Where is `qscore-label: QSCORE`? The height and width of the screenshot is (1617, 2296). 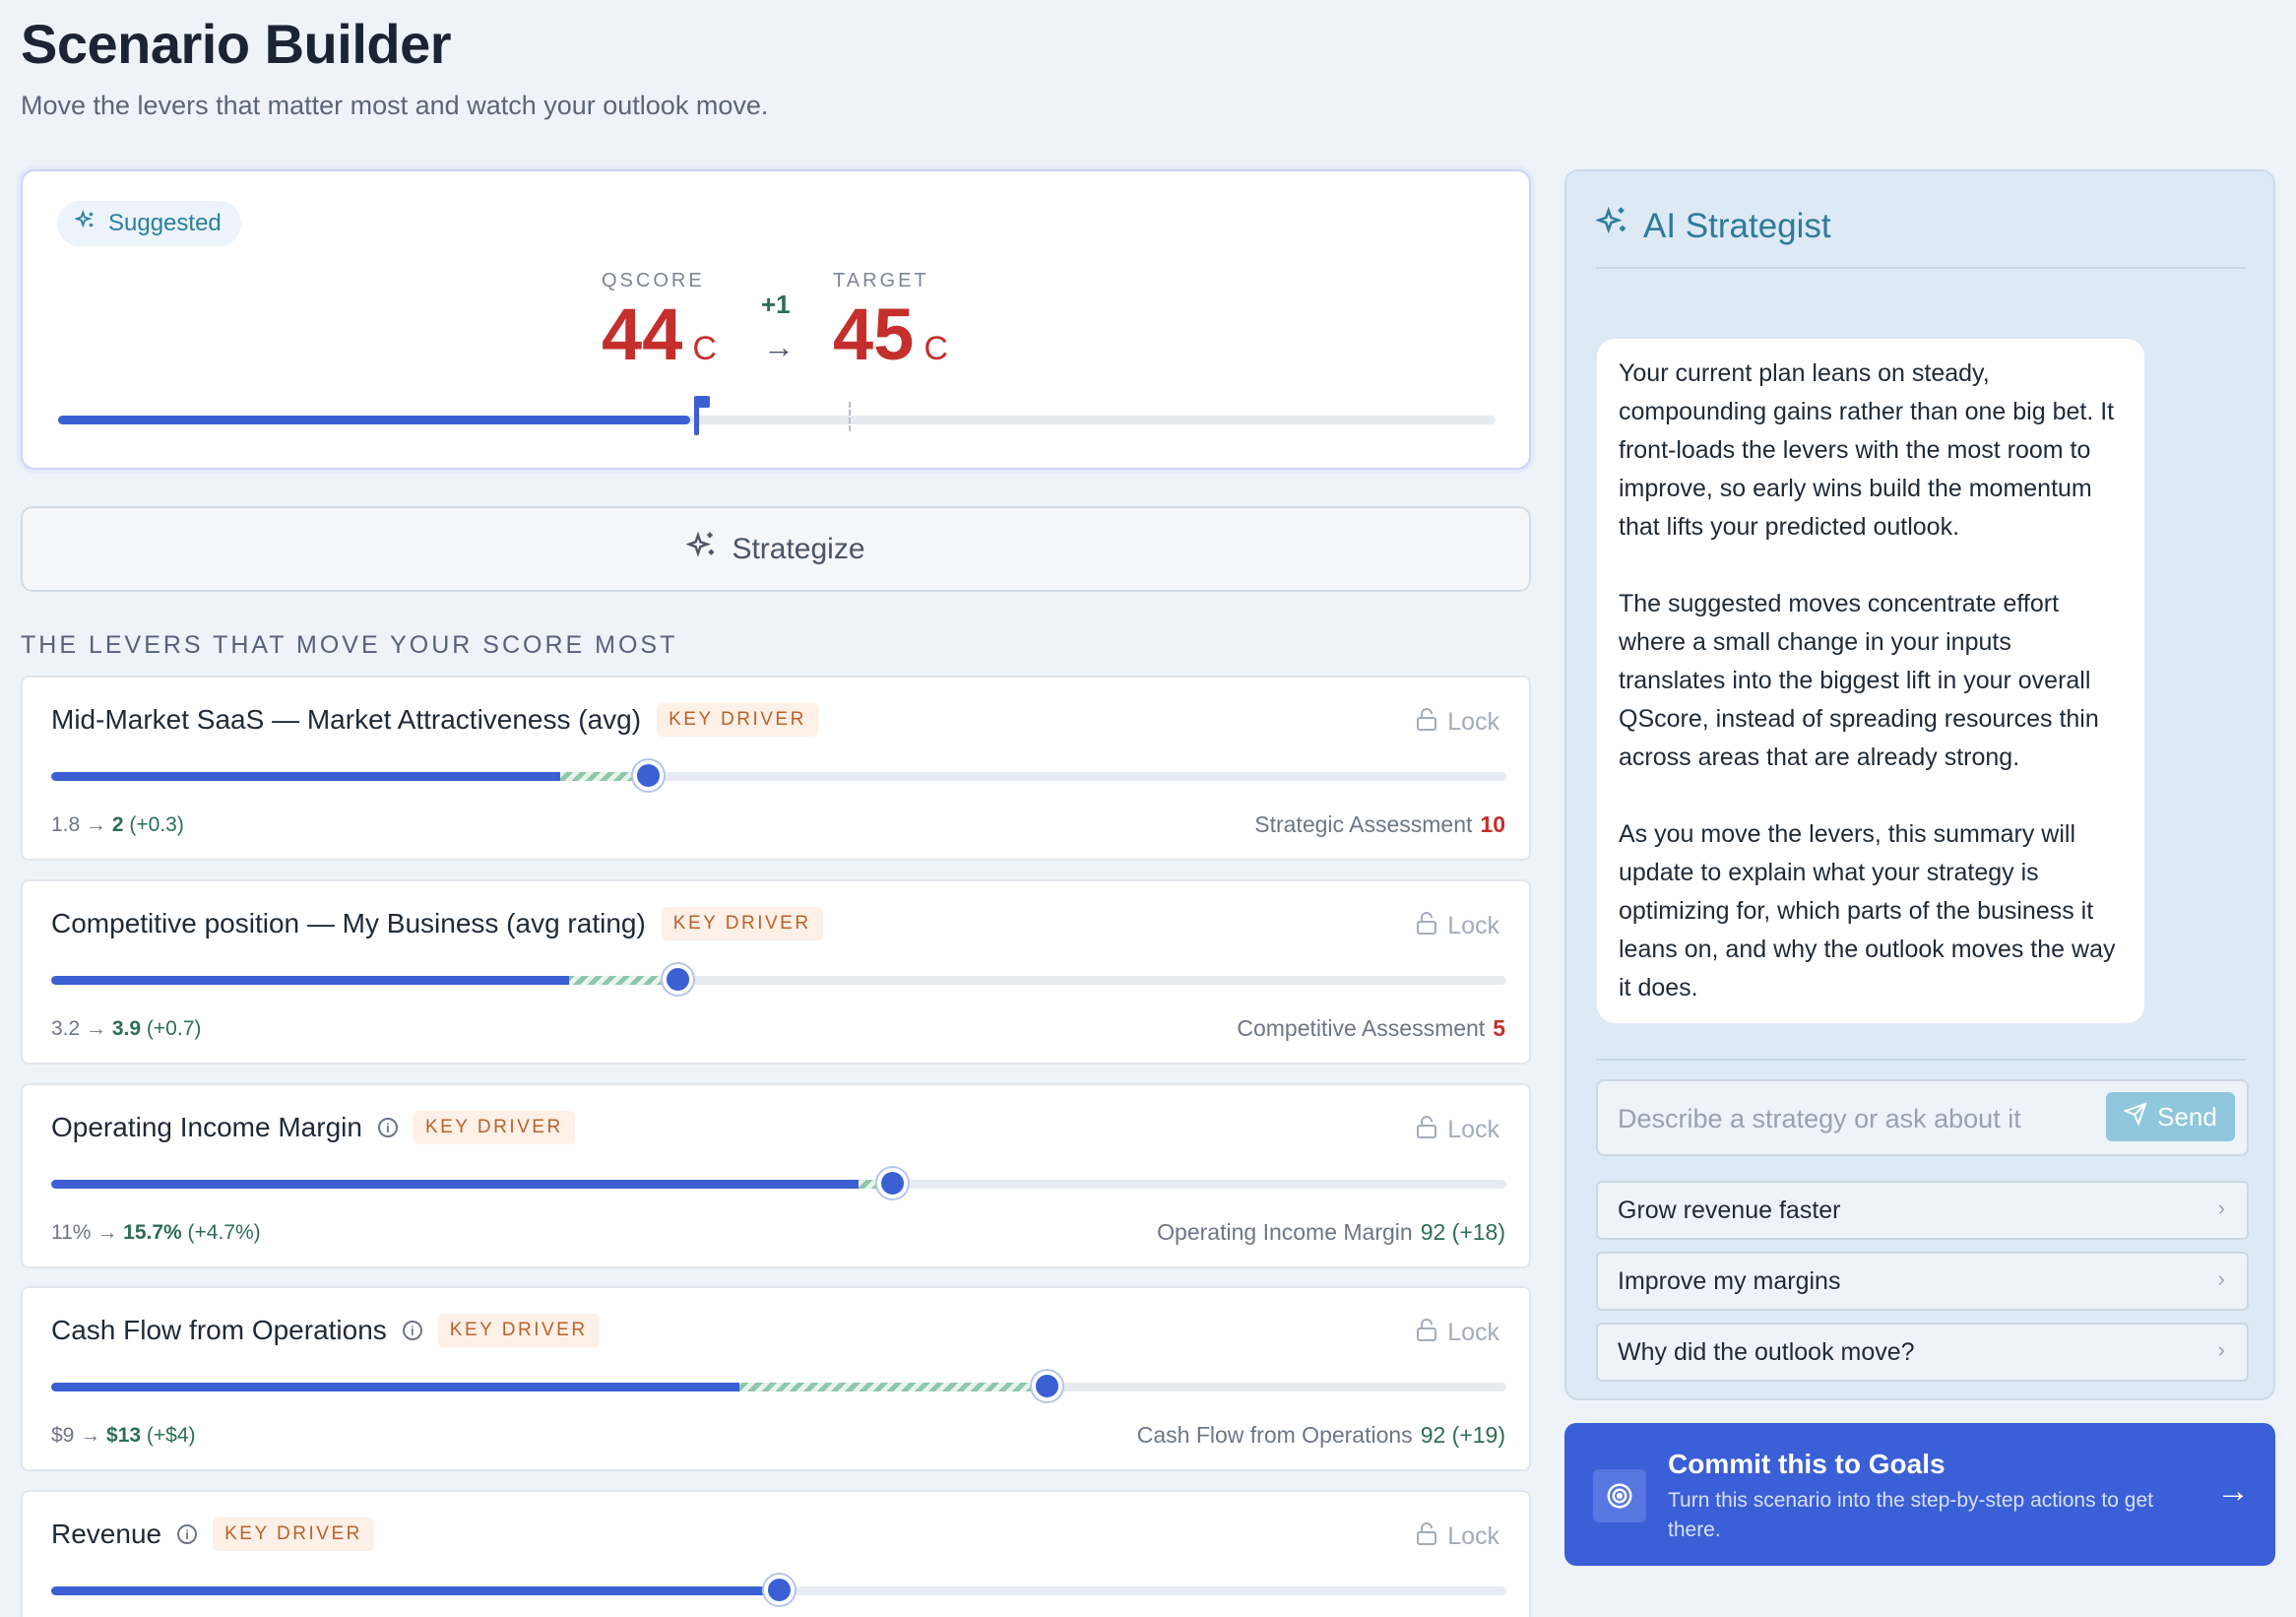 qscore-label: QSCORE is located at coordinates (653, 280).